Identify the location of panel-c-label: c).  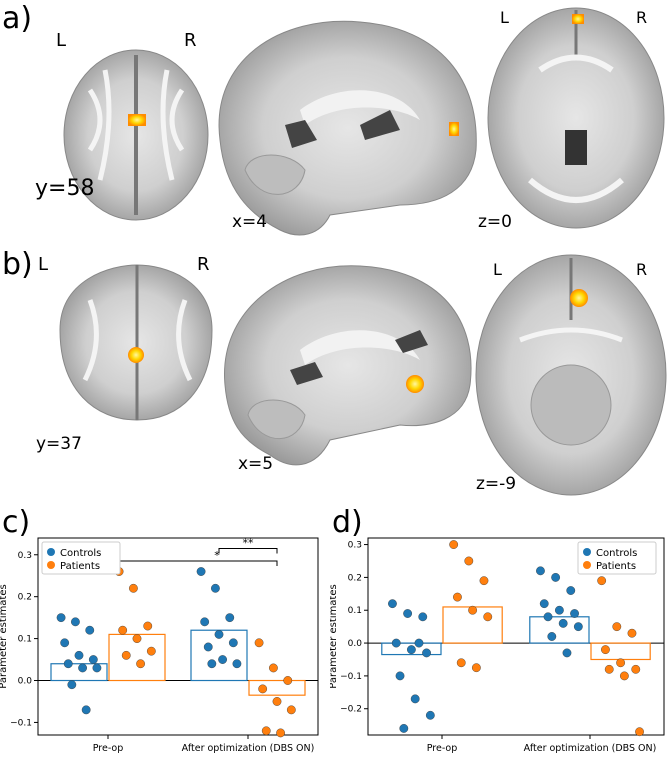
(16, 522).